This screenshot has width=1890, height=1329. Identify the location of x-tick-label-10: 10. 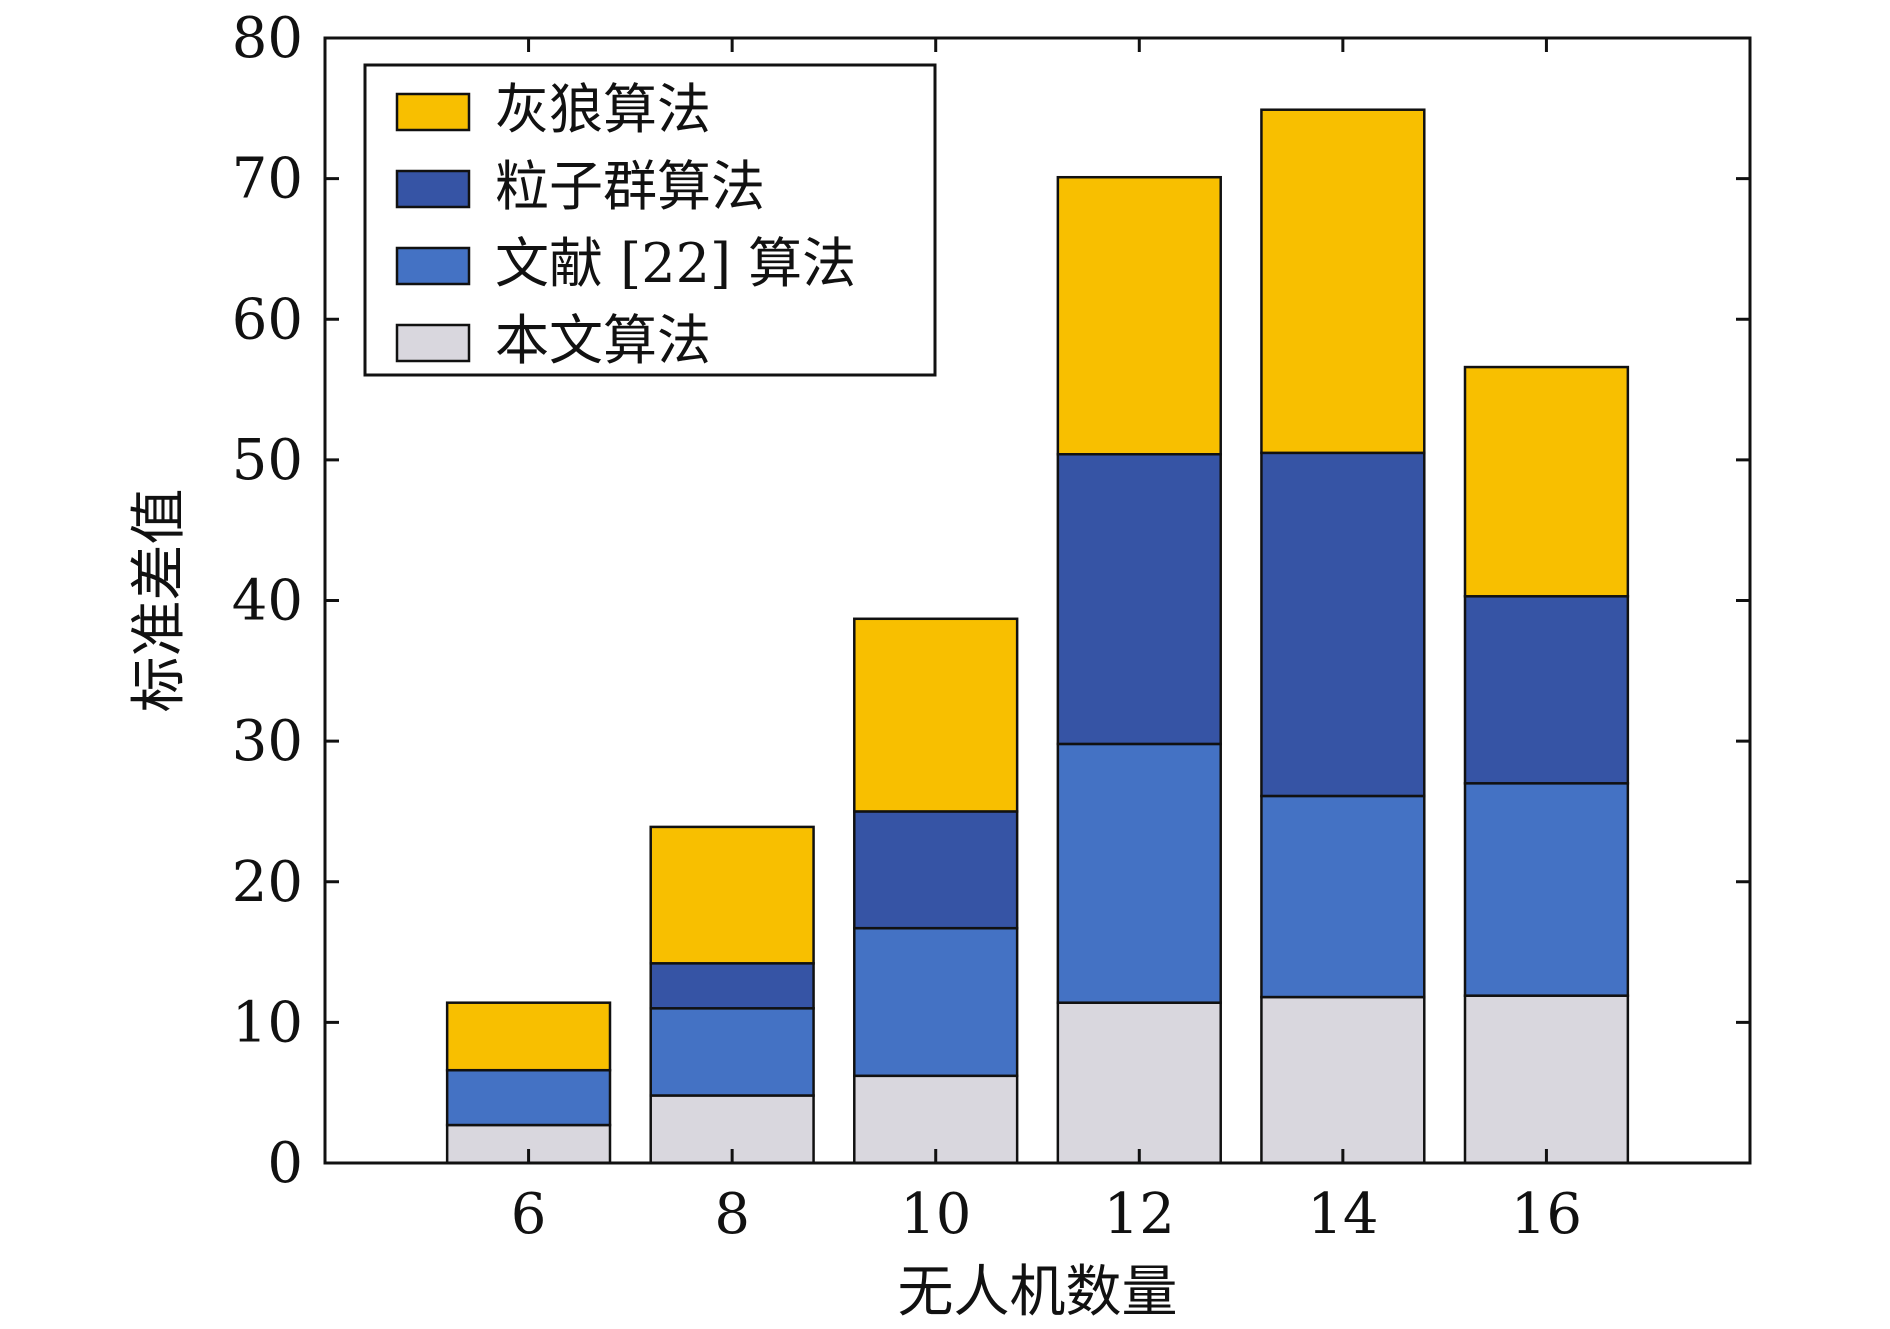
(935, 1214).